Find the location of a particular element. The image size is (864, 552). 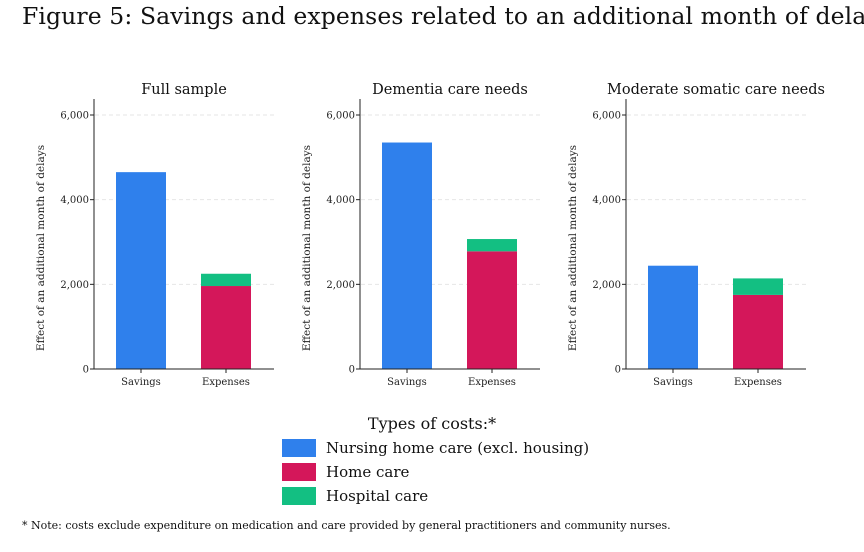

legend-label-hospital-care: Hospital care is located at coordinates (377, 496).